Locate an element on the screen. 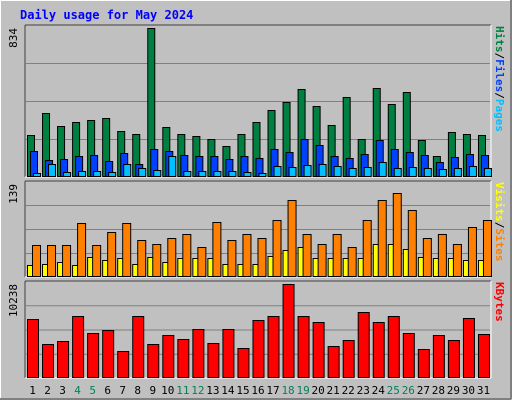 The height and width of the screenshot is (400, 512). x-label-day-27: 27 is located at coordinates (423, 390).